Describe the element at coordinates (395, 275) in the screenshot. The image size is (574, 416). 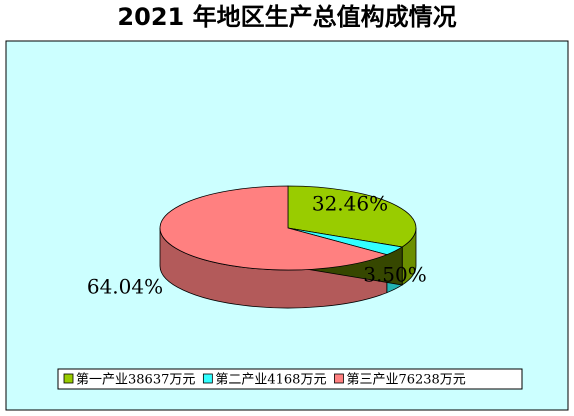
I see `value-label: 3.50%` at that location.